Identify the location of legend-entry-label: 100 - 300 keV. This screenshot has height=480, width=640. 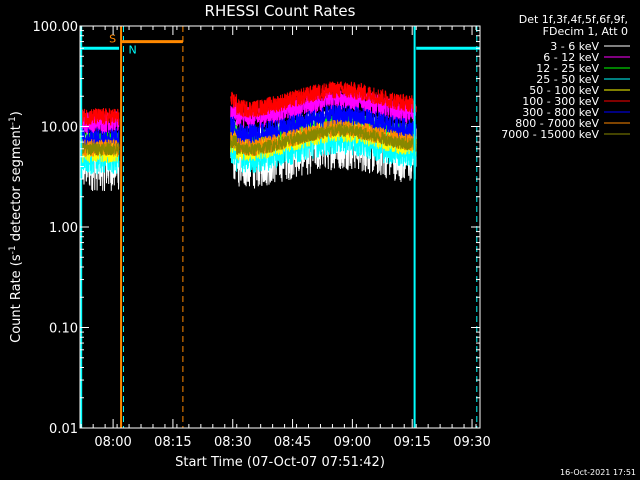
(560, 101).